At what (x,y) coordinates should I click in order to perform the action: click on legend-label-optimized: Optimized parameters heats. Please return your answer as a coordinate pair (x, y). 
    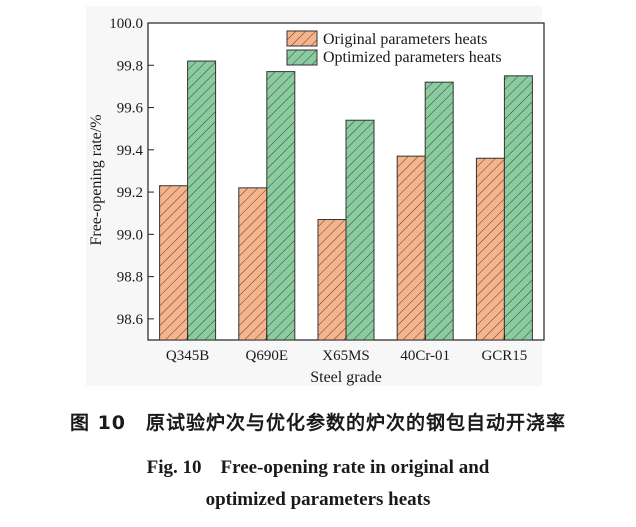
    Looking at the image, I should click on (412, 57).